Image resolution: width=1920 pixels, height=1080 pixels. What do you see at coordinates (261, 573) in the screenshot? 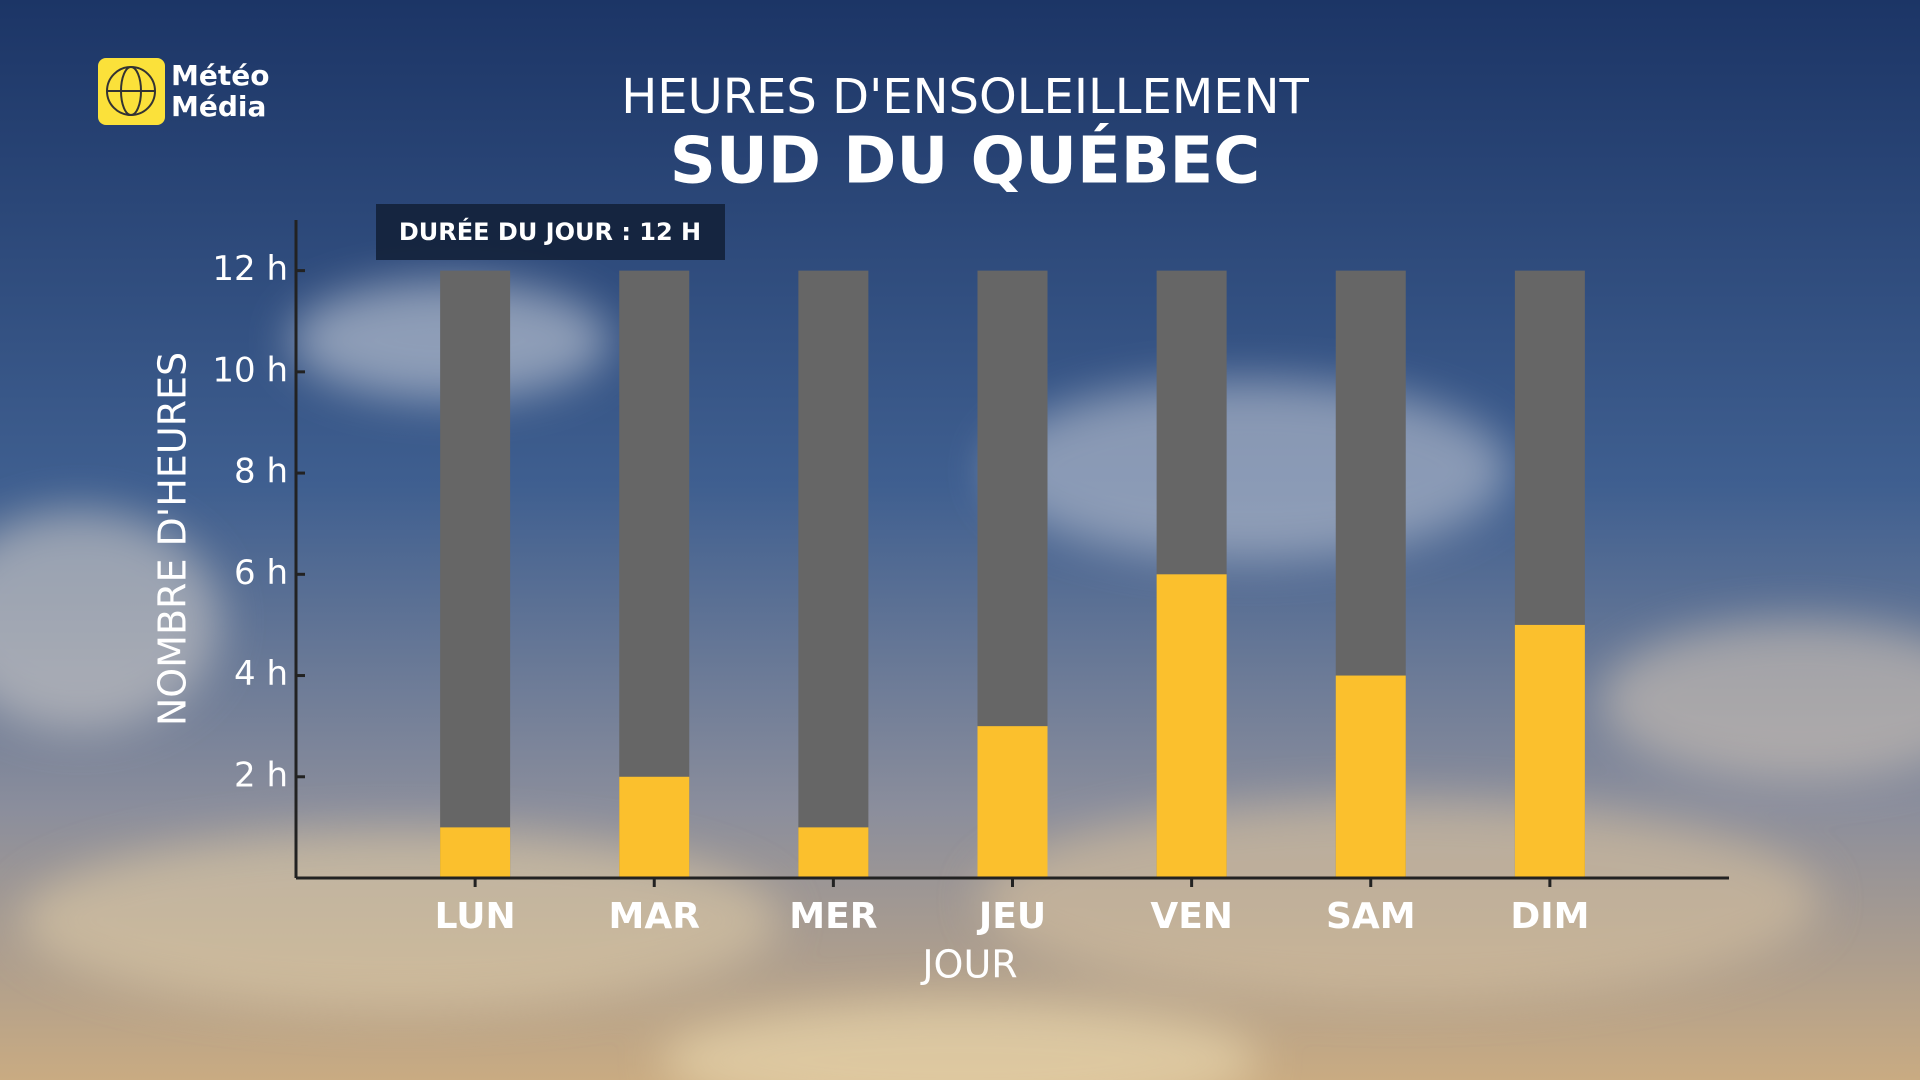
I see `y-tick-label: 6 h` at bounding box center [261, 573].